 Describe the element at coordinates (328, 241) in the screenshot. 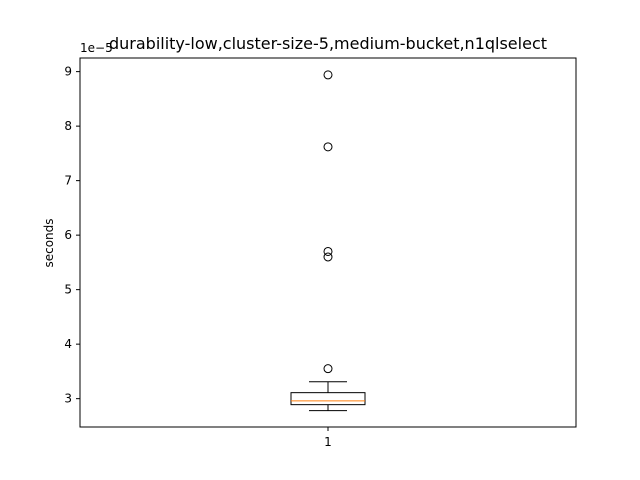

I see `plot-area` at that location.